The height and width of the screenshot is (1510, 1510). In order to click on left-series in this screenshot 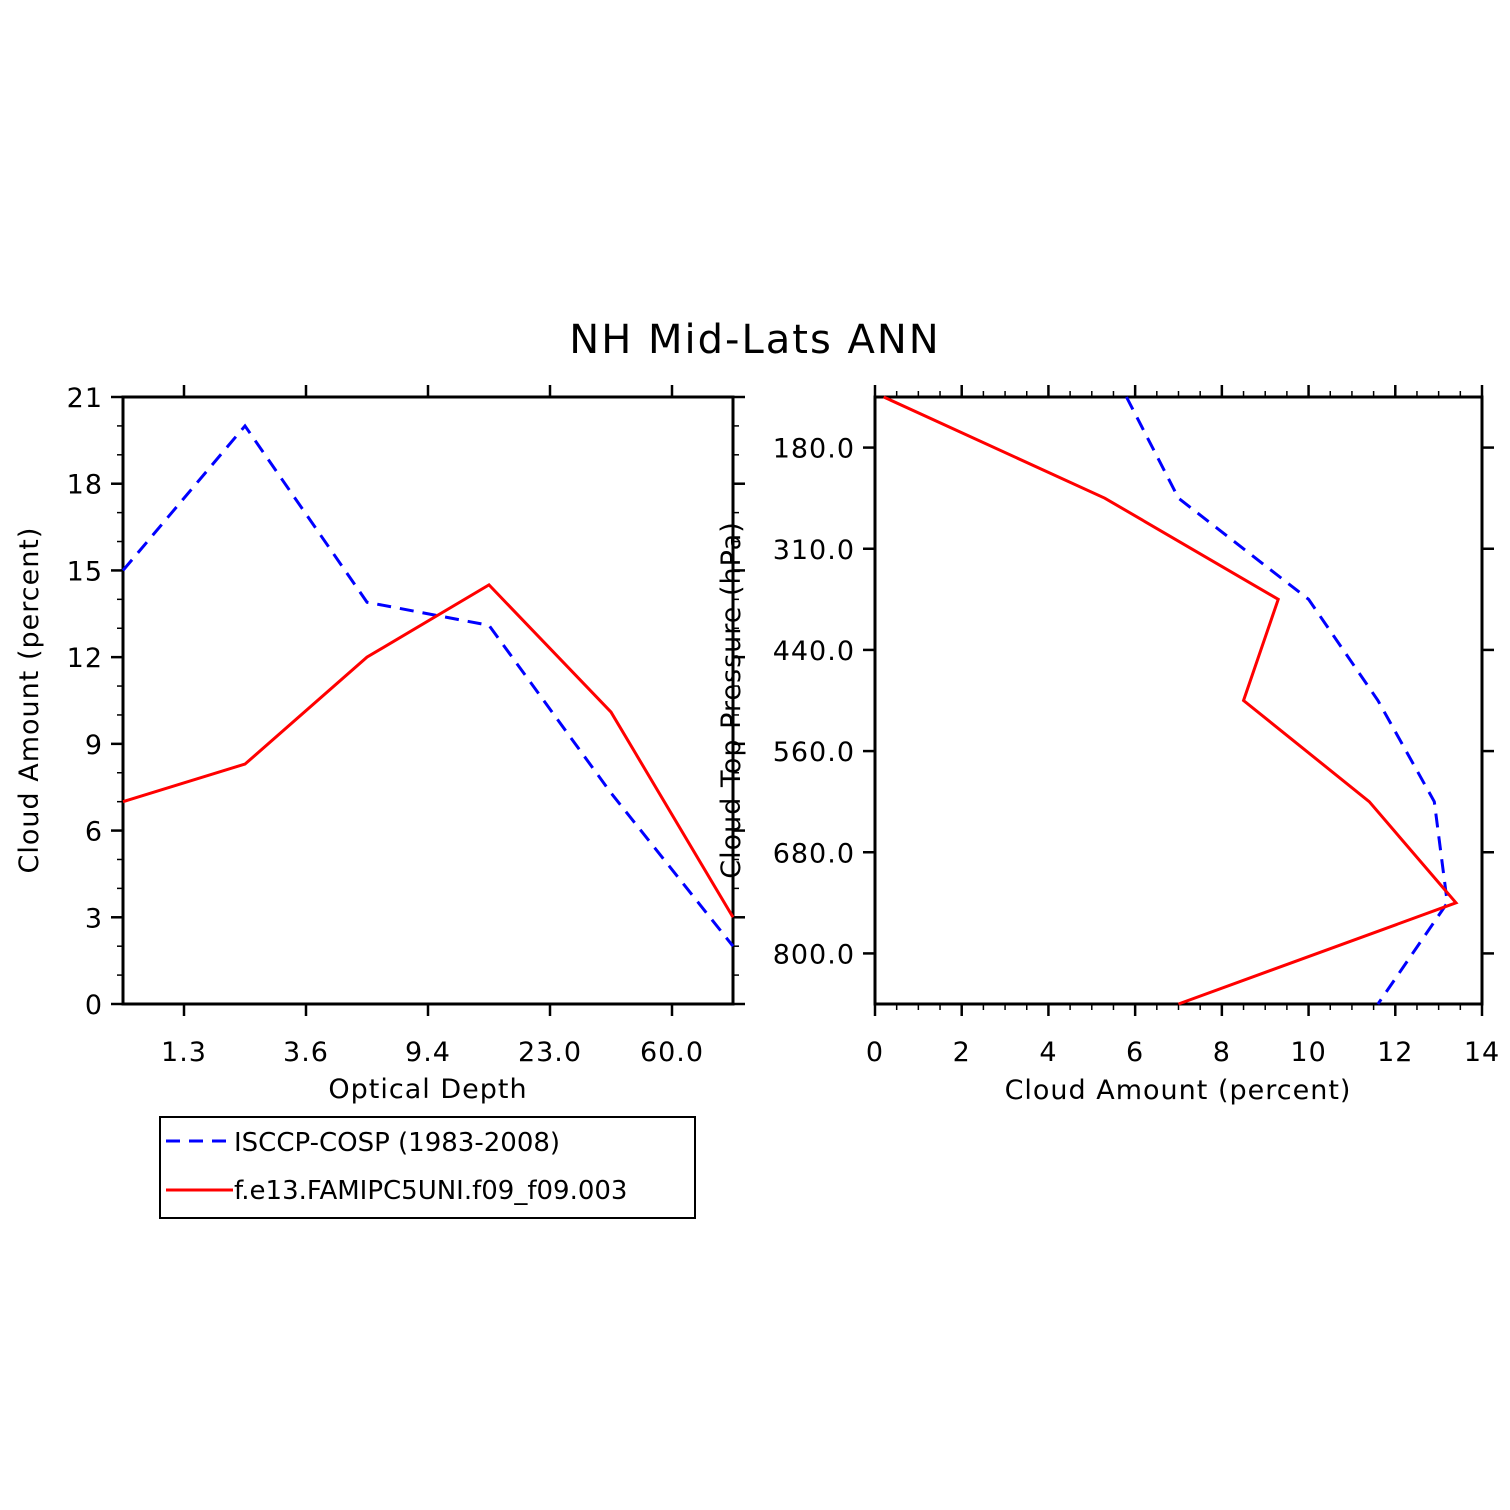, I will do `click(428, 685)`.